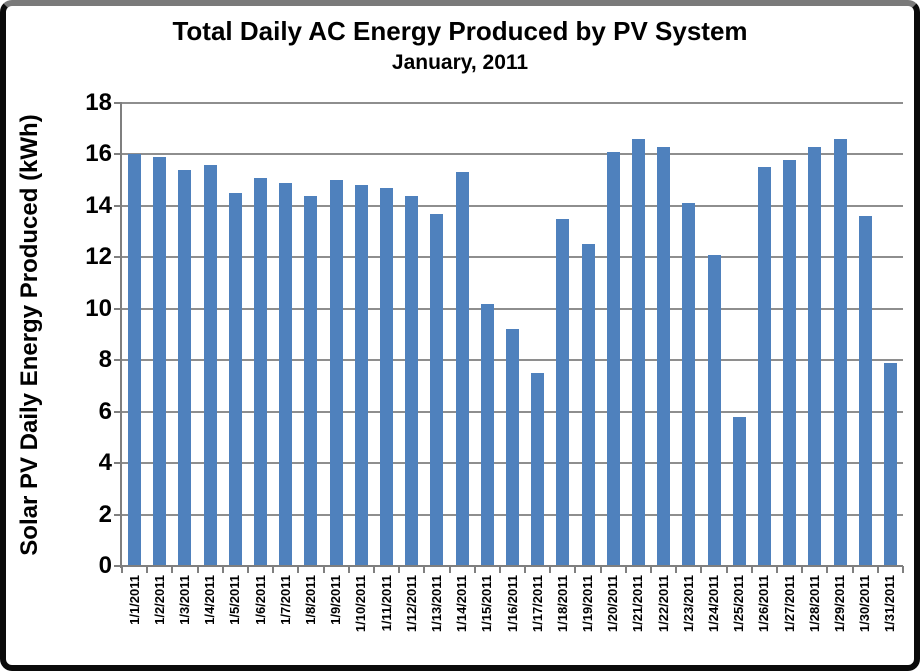 The image size is (920, 671). Describe the element at coordinates (98, 205) in the screenshot. I see `y-tick-label: 14` at that location.